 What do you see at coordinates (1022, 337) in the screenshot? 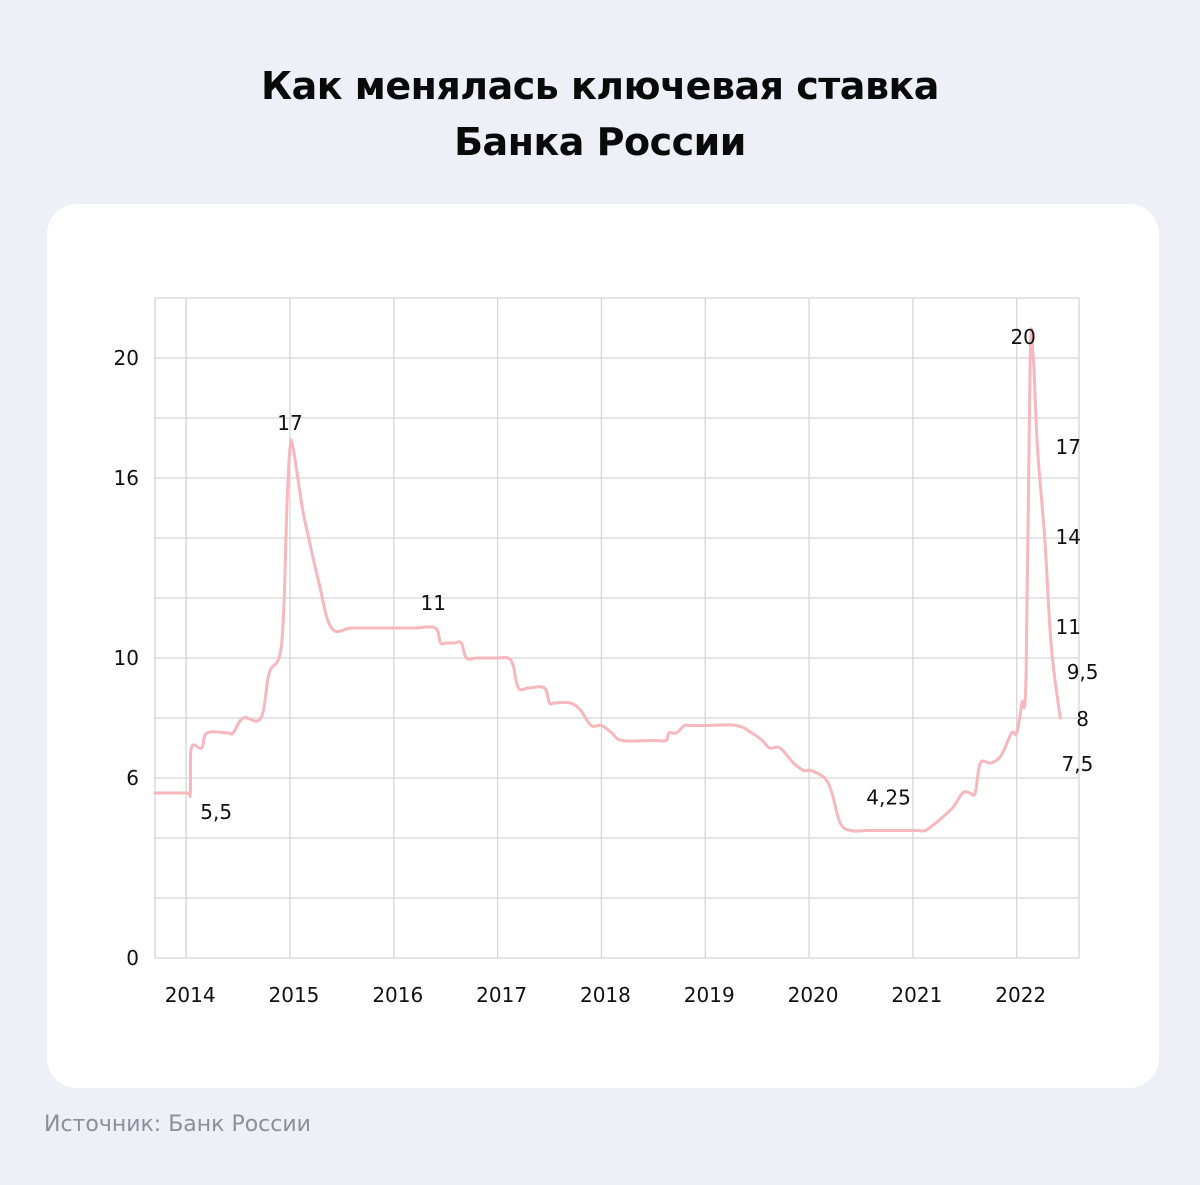
I see `data-label: 20` at bounding box center [1022, 337].